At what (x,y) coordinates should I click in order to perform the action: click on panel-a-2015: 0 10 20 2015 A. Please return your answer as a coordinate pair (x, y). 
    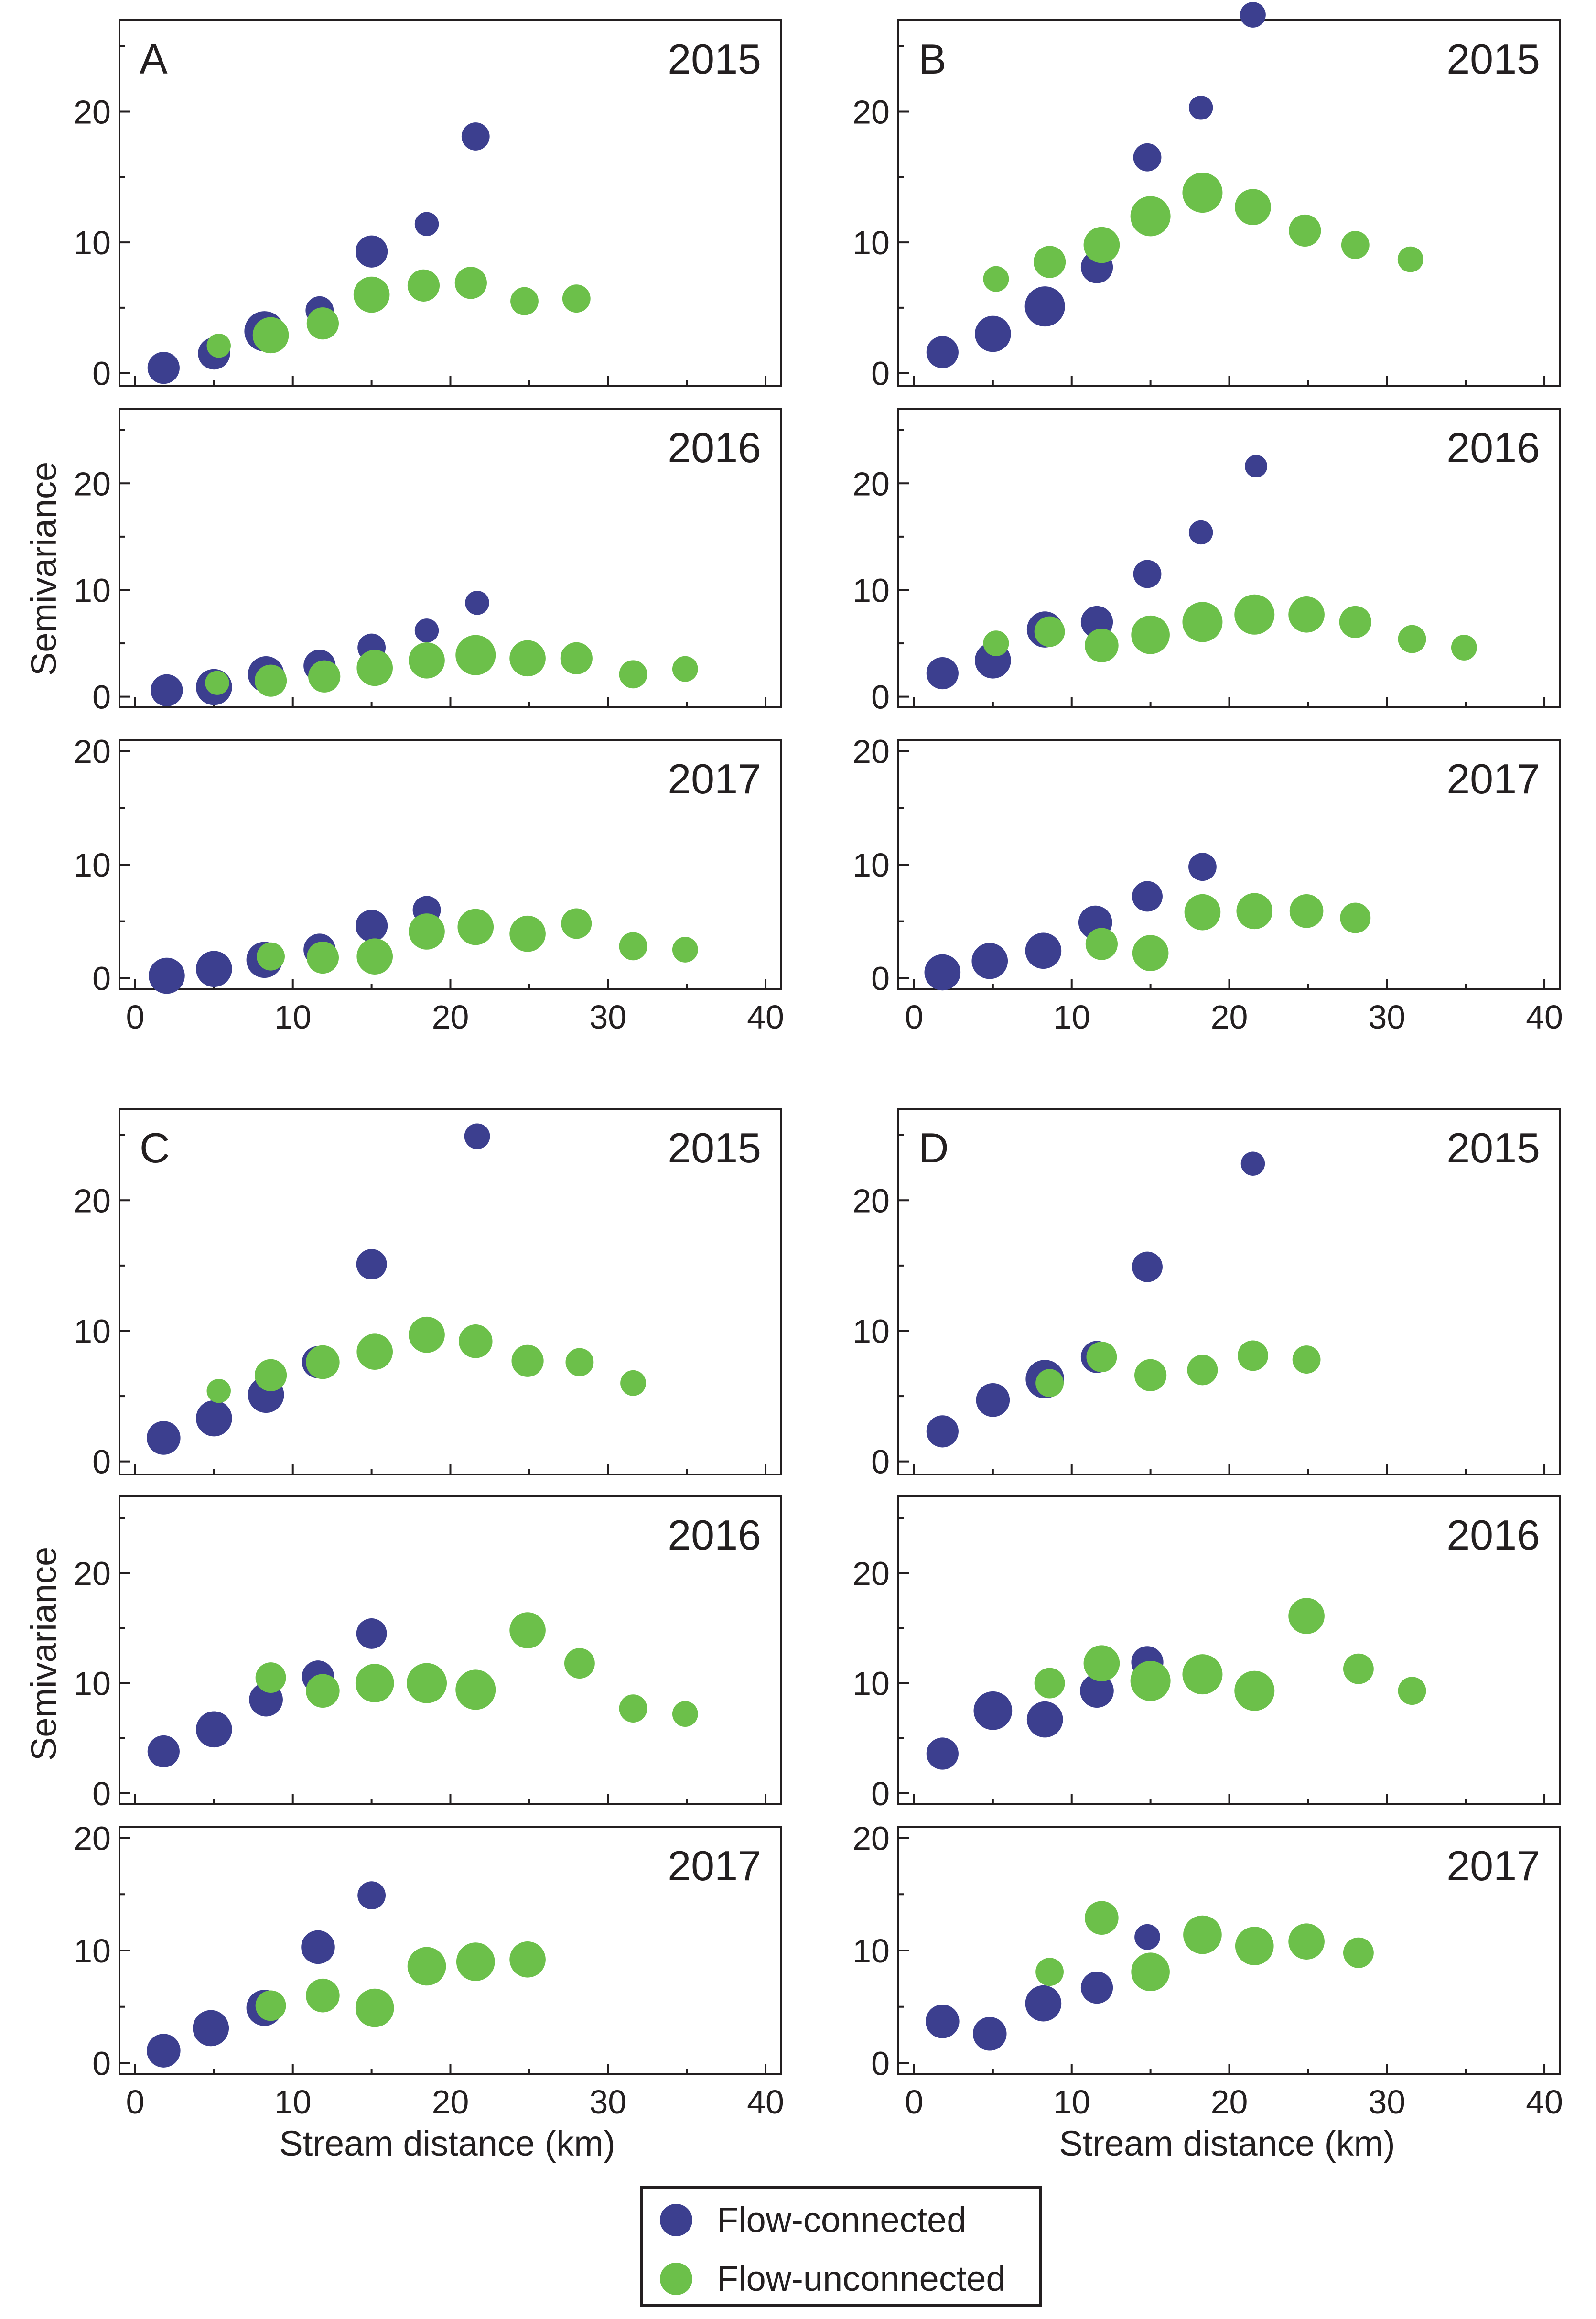
    Looking at the image, I should click on (428, 205).